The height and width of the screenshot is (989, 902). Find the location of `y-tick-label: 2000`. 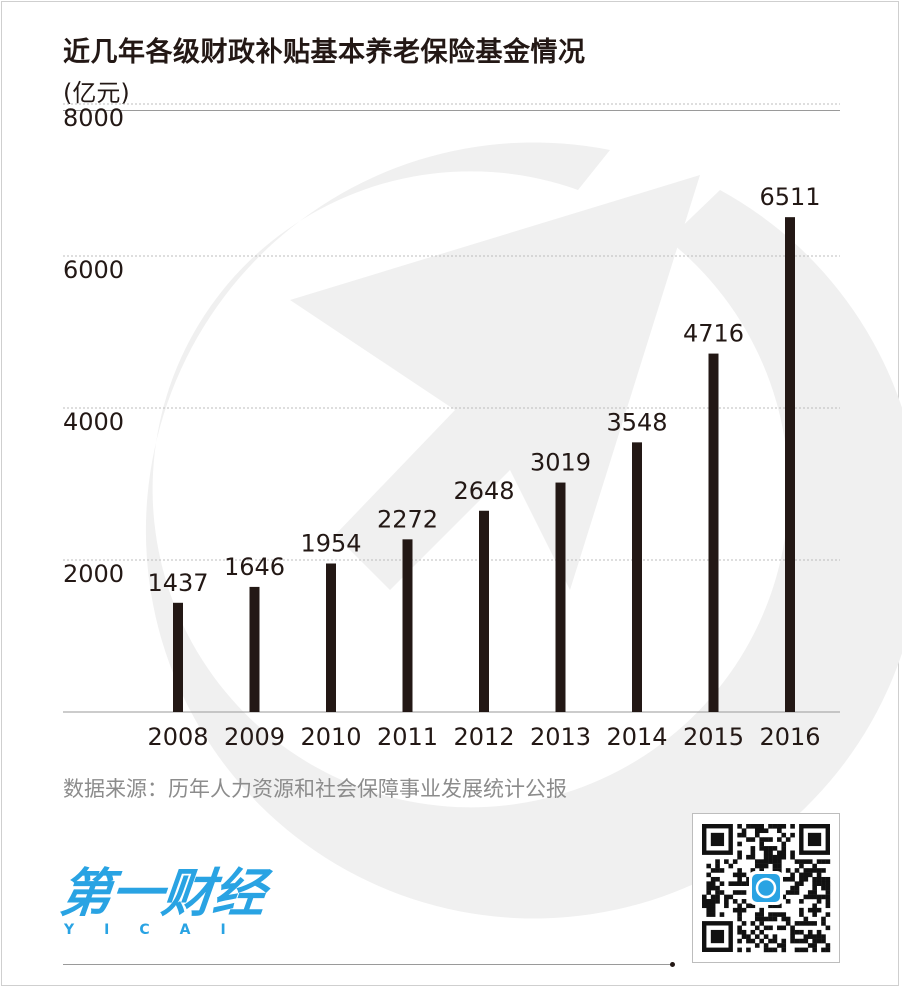

y-tick-label: 2000 is located at coordinates (93, 574).